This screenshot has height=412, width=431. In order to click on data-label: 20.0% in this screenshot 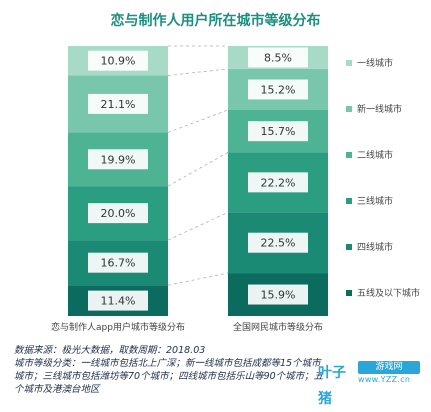, I will do `click(118, 213)`.